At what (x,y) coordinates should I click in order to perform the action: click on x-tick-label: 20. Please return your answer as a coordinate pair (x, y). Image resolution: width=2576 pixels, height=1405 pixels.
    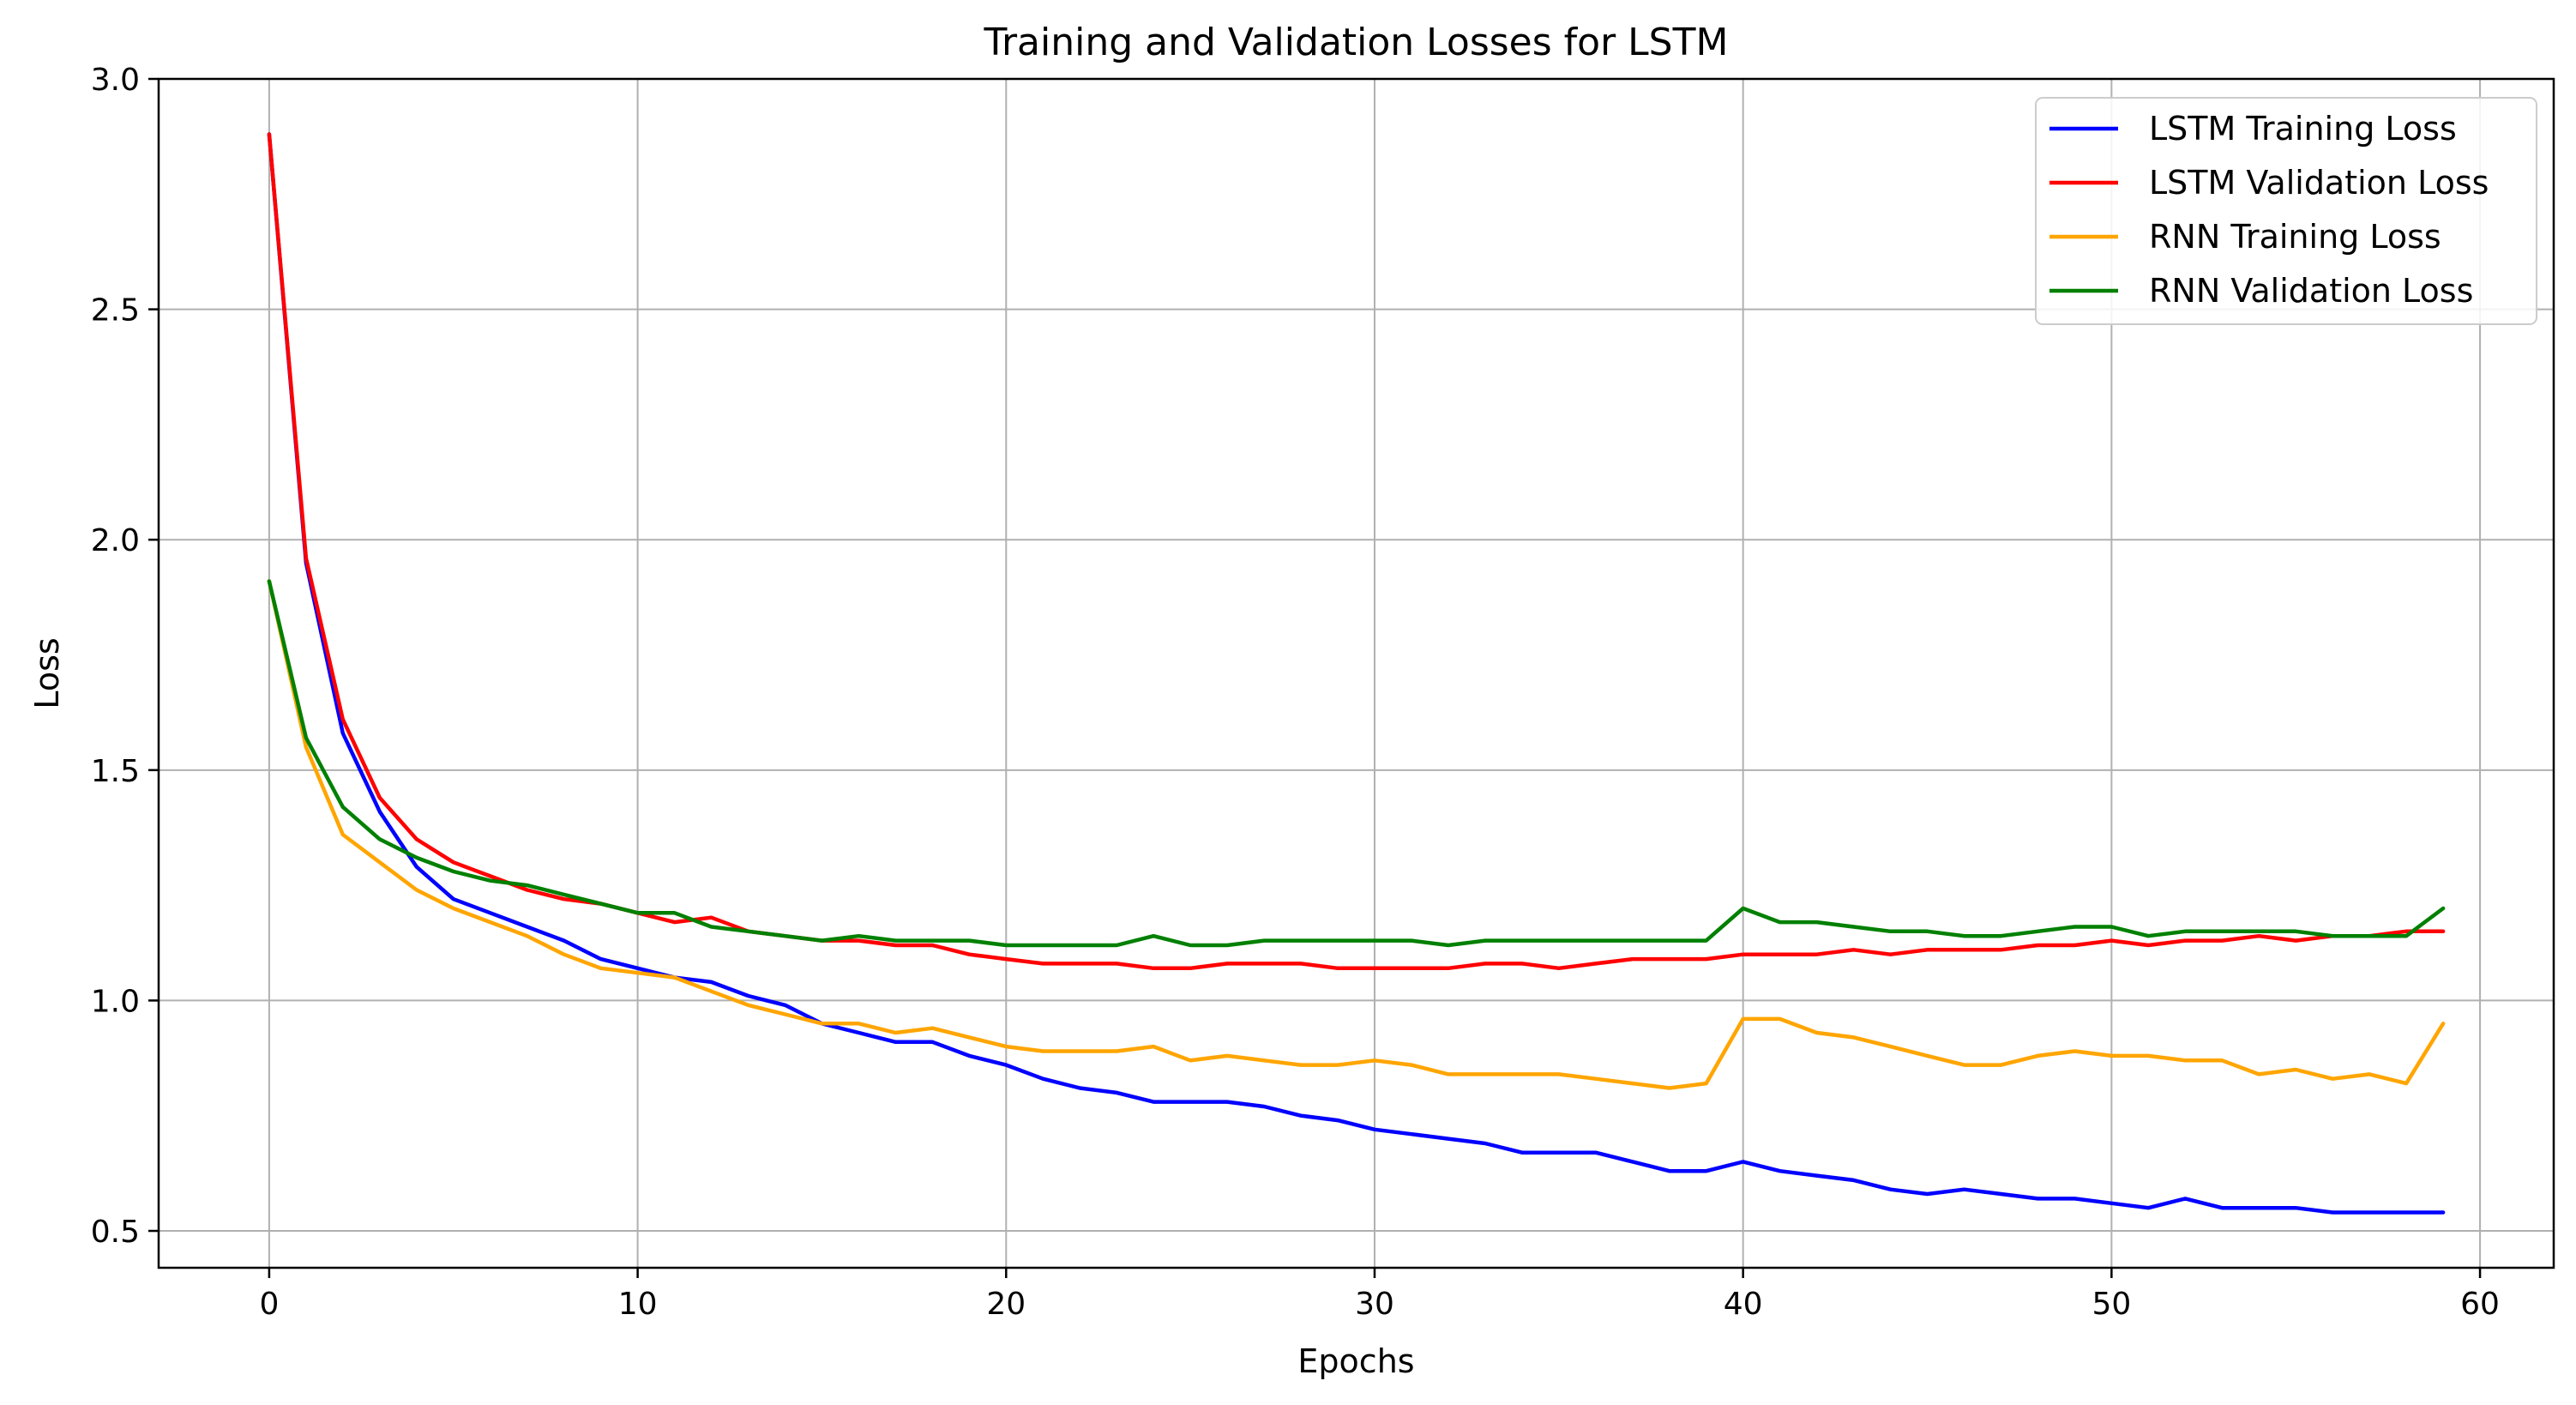
    Looking at the image, I should click on (1006, 1304).